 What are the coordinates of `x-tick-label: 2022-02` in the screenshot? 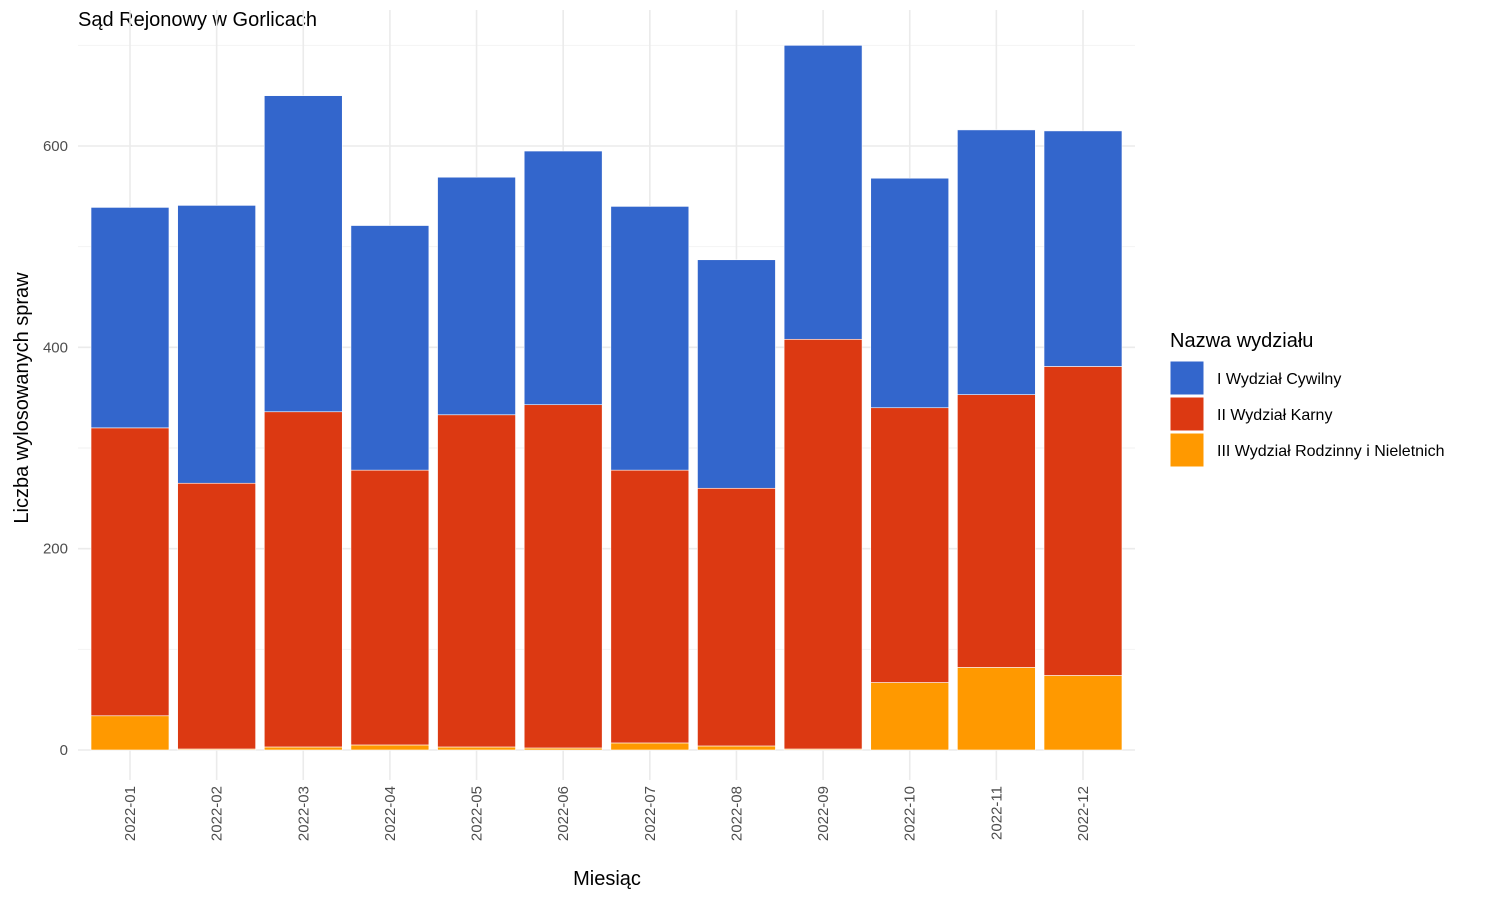 It's located at (217, 813).